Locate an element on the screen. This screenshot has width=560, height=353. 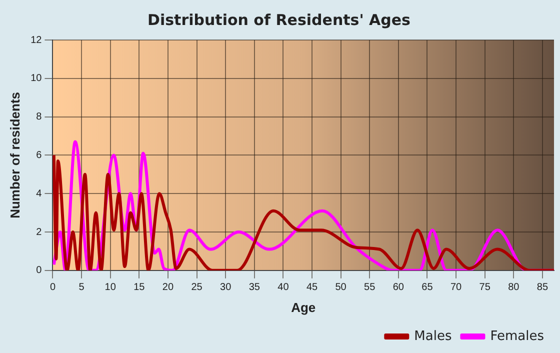
x-tick-label: 15 is located at coordinates (140, 288).